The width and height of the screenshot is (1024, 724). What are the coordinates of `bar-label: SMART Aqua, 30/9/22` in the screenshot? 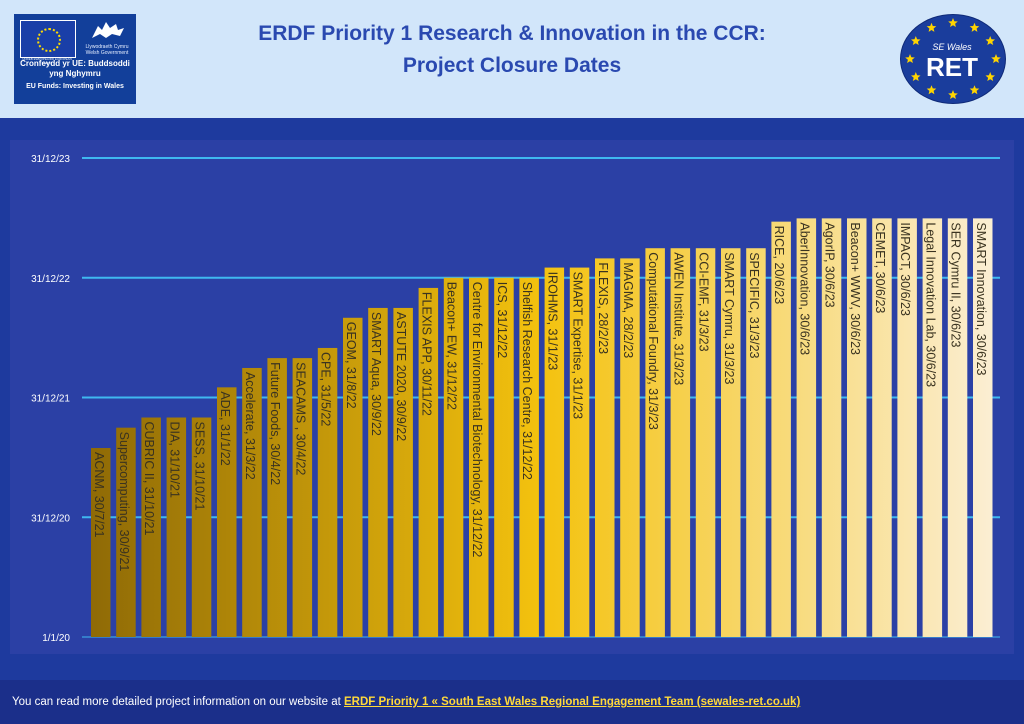 It's located at (376, 374).